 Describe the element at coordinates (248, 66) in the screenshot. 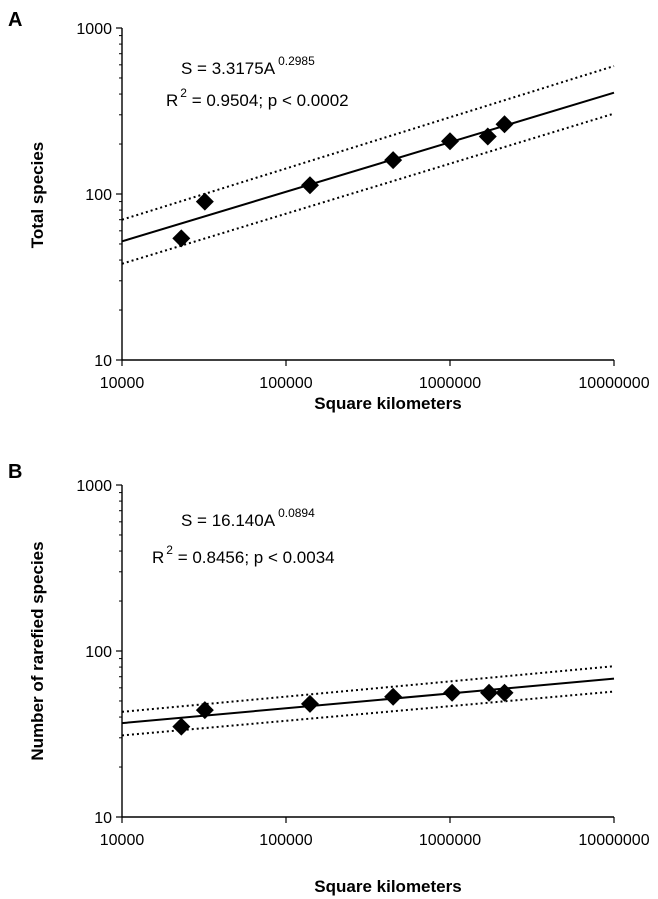

I see `equation-text: S = 3.3175A 0.2985` at that location.